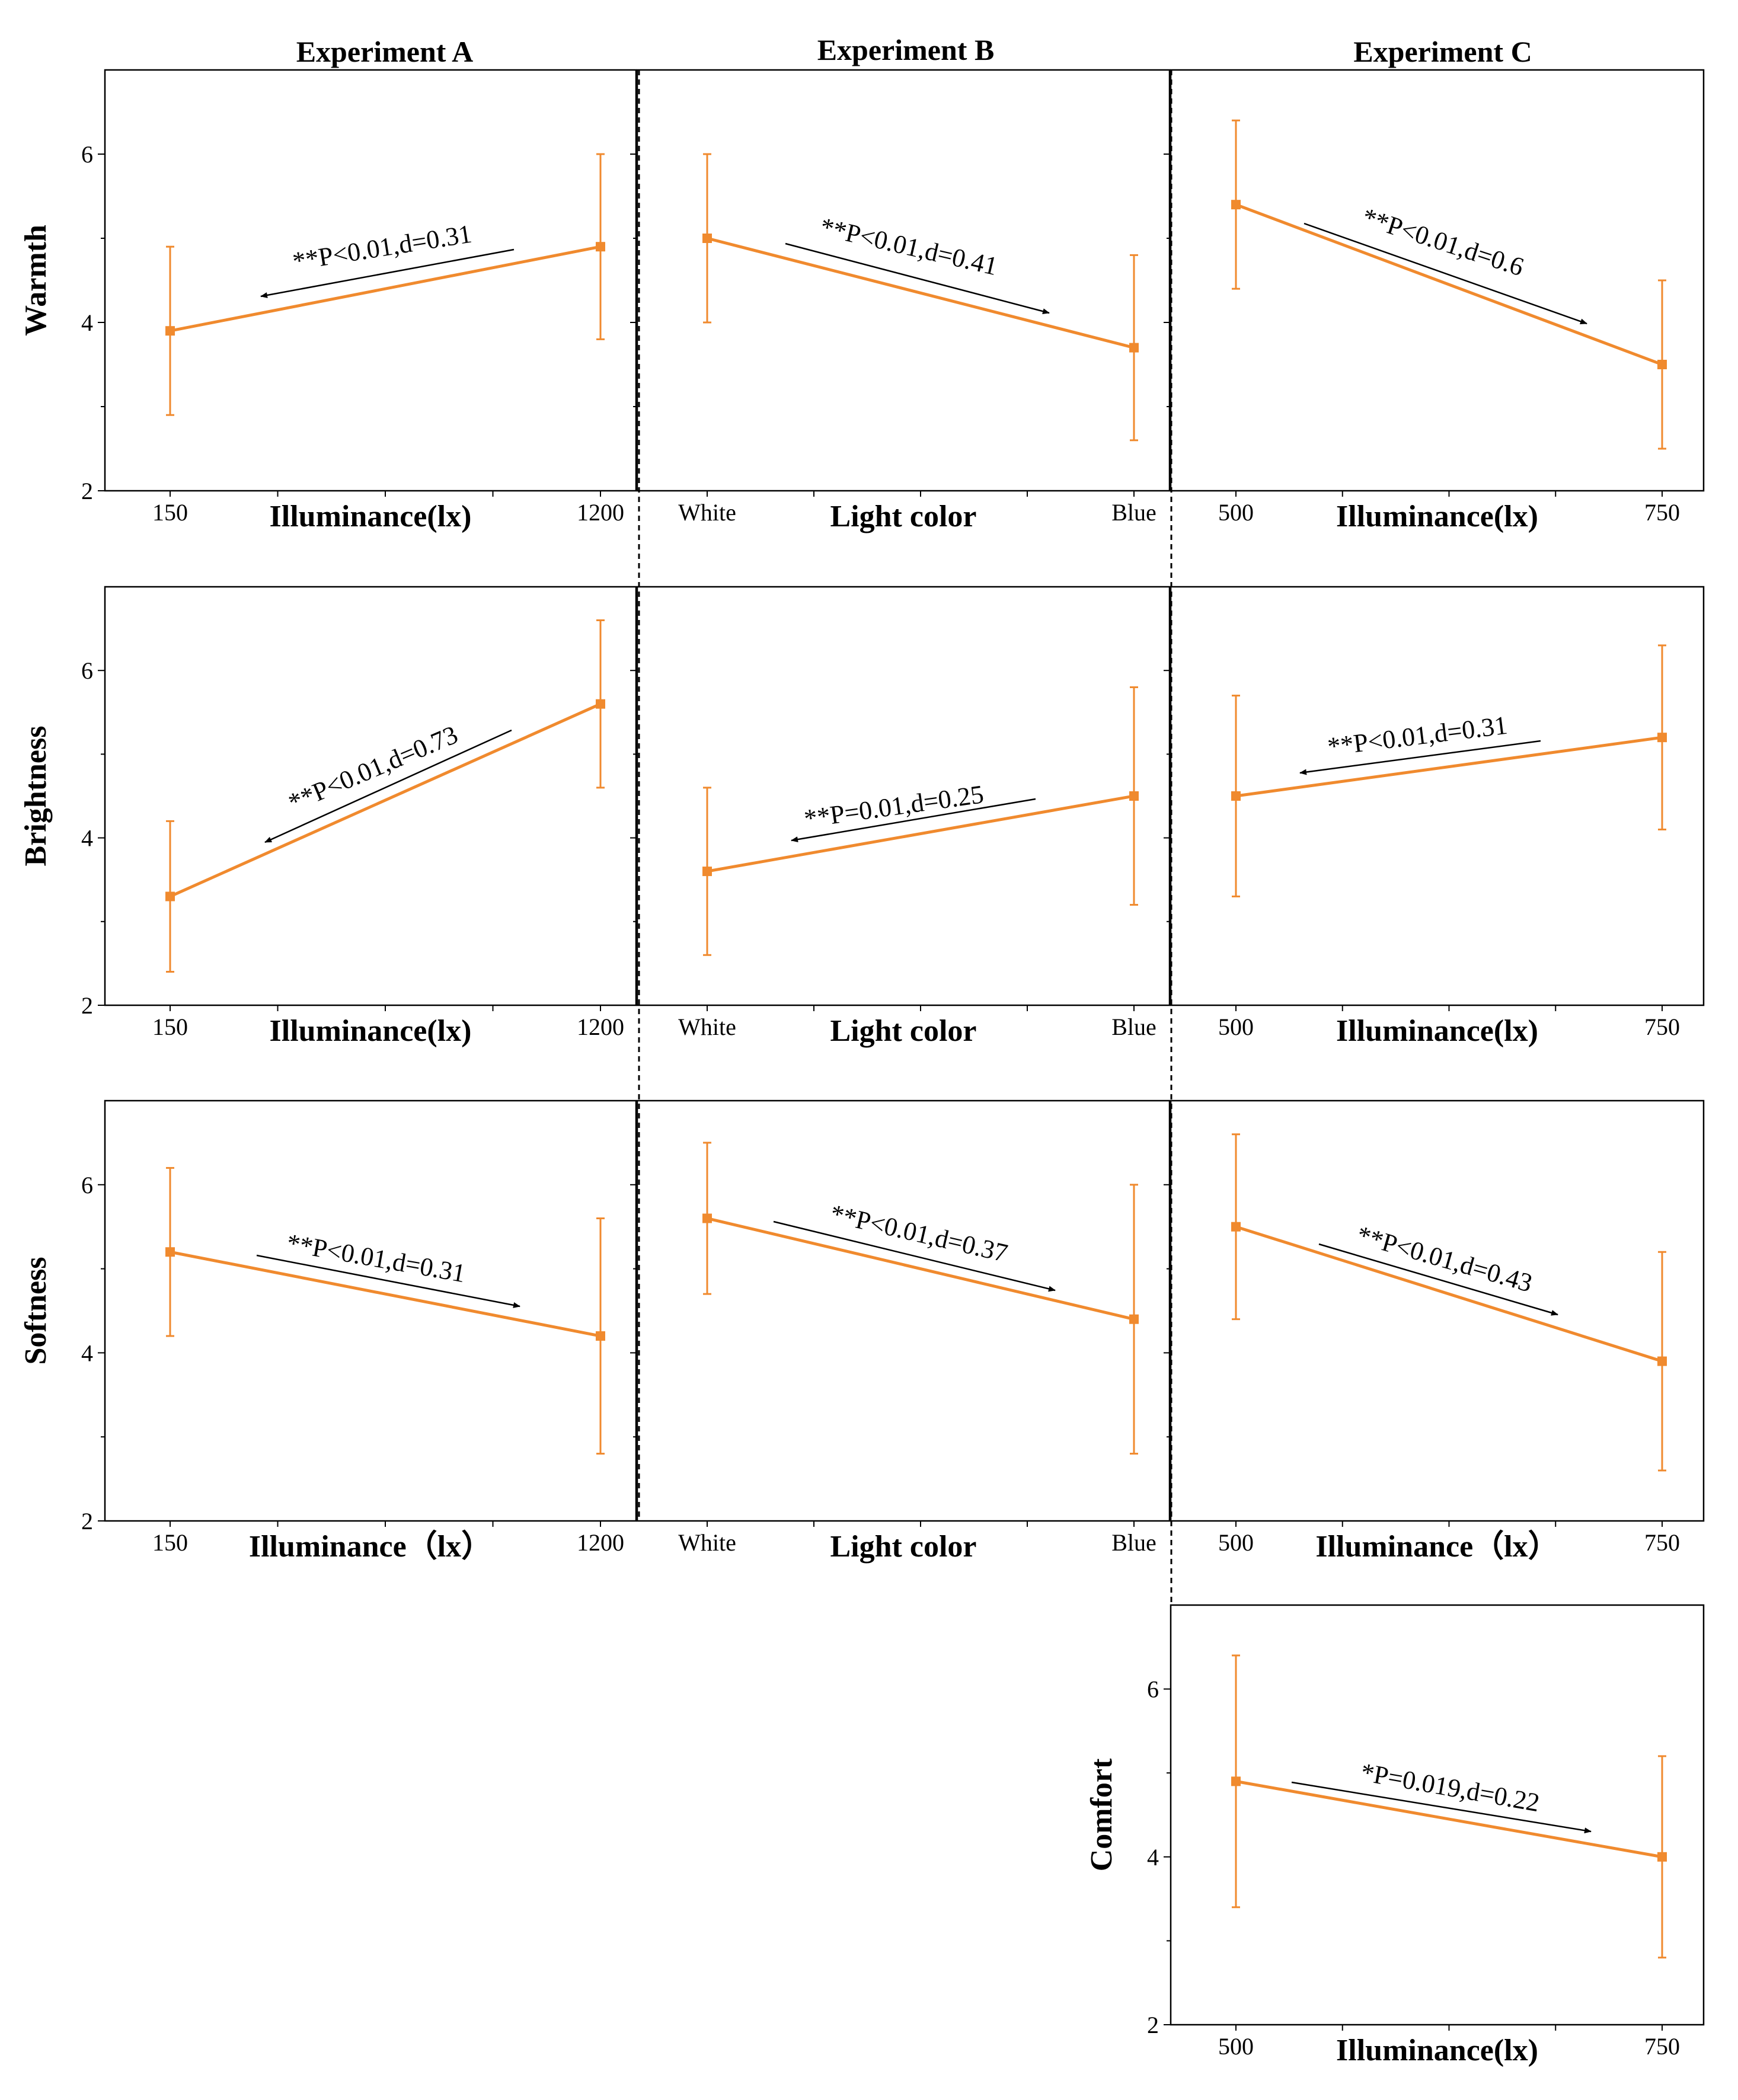 The image size is (1738, 2100). Describe the element at coordinates (906, 49) in the screenshot. I see `column-title-experiment-b: Experiment B` at that location.